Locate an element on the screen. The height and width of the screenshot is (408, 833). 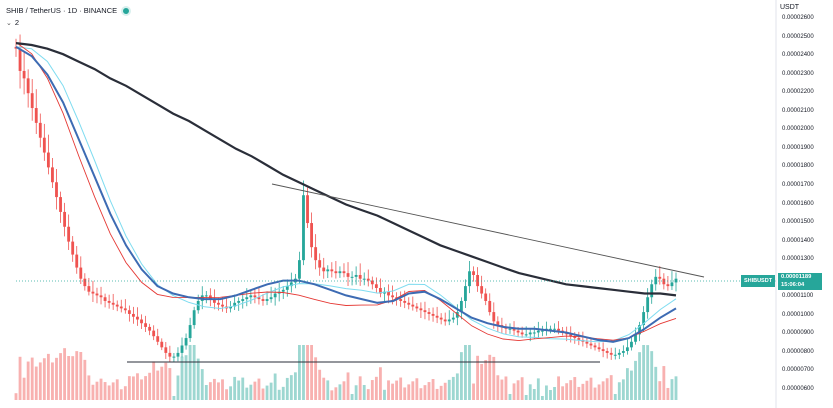
price-tick-label: 0.00001300 is located at coordinates (798, 259).